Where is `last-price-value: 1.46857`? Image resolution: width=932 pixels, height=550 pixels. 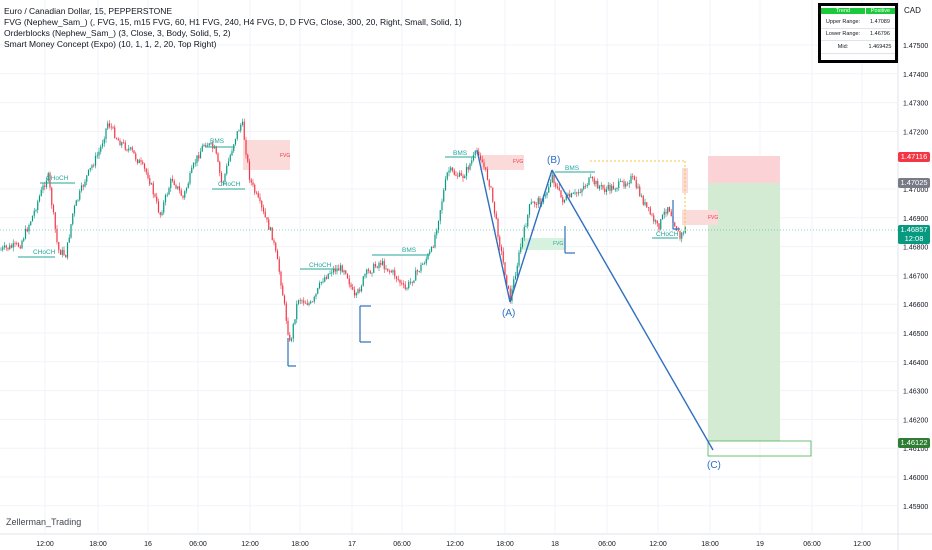 last-price-value: 1.46857 is located at coordinates (914, 229).